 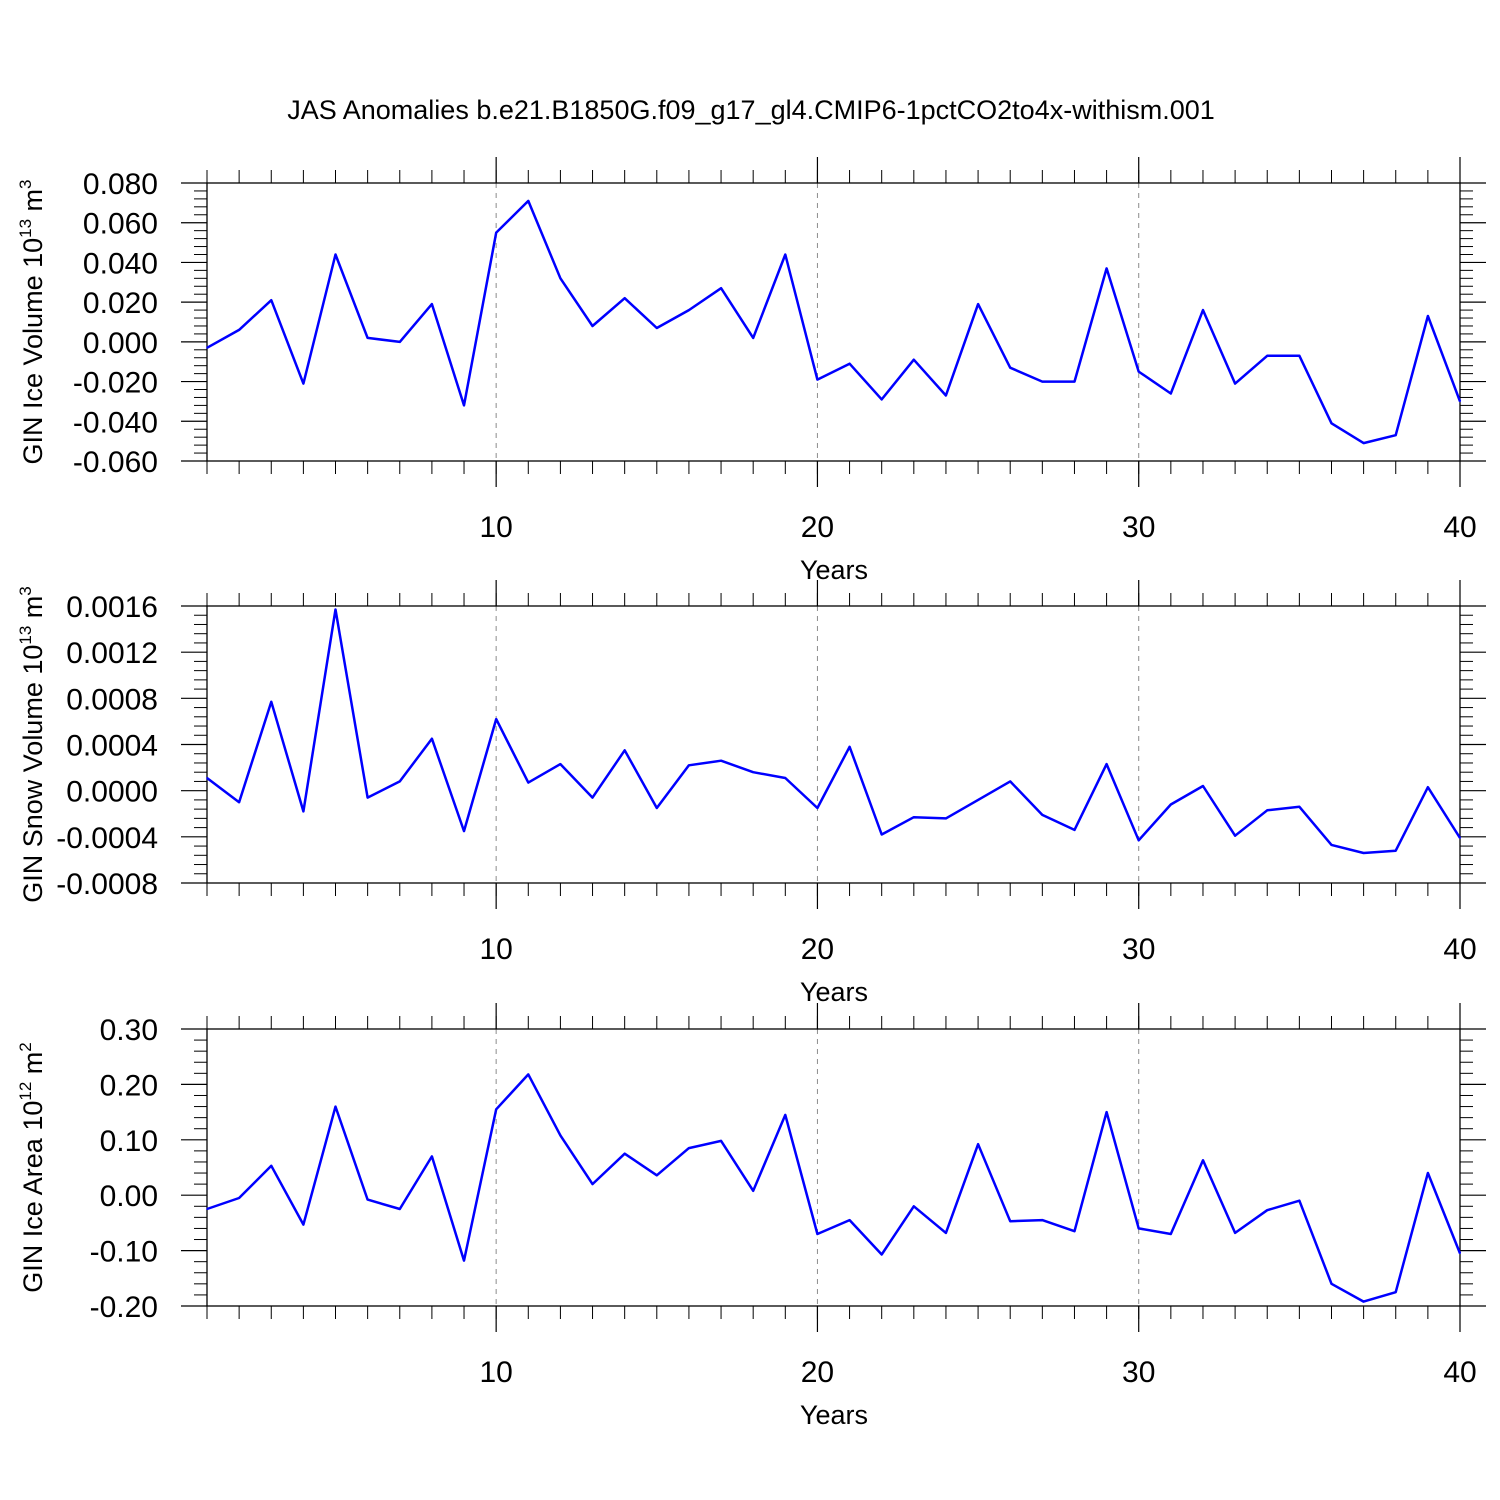 What do you see at coordinates (129, 1085) in the screenshot?
I see `y-tick-label: 0.20` at bounding box center [129, 1085].